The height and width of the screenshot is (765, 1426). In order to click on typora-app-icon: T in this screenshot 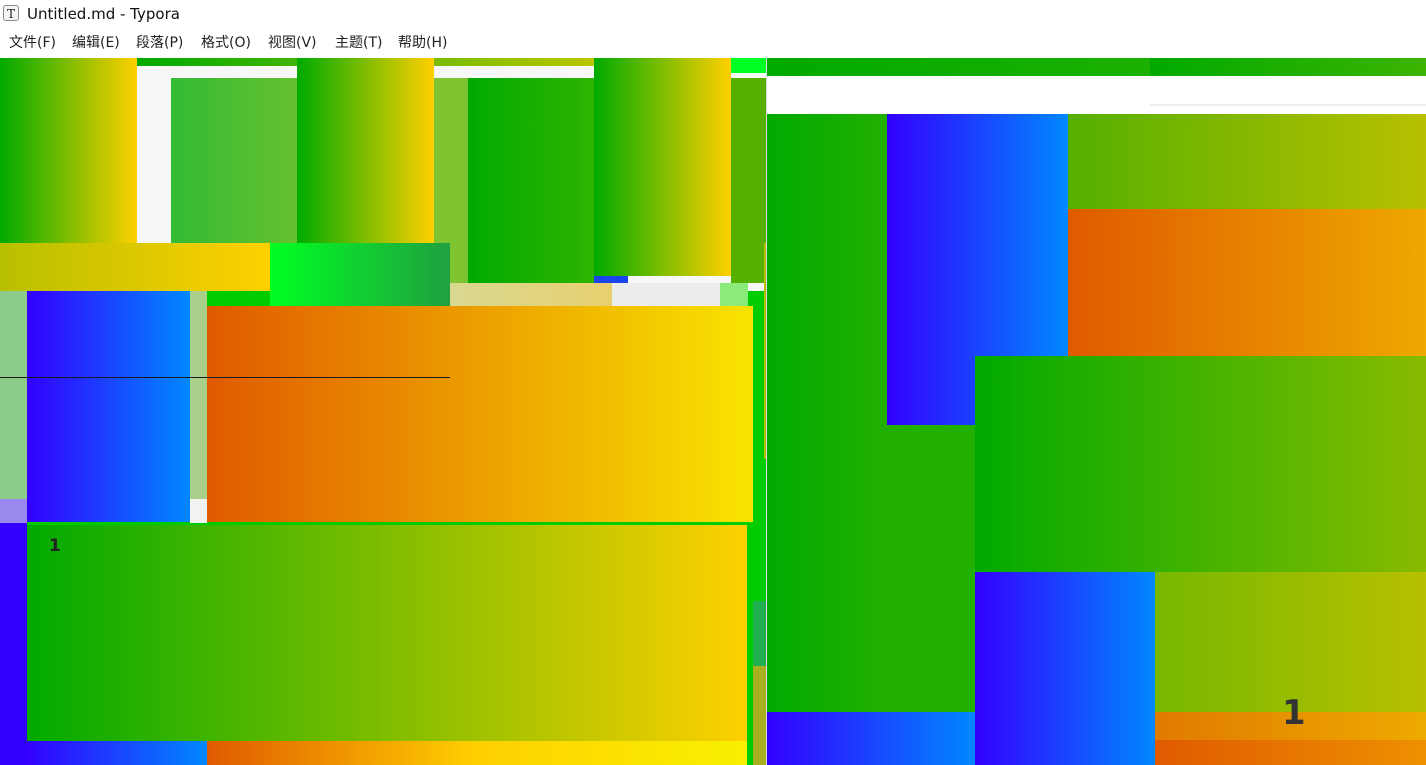, I will do `click(11, 13)`.